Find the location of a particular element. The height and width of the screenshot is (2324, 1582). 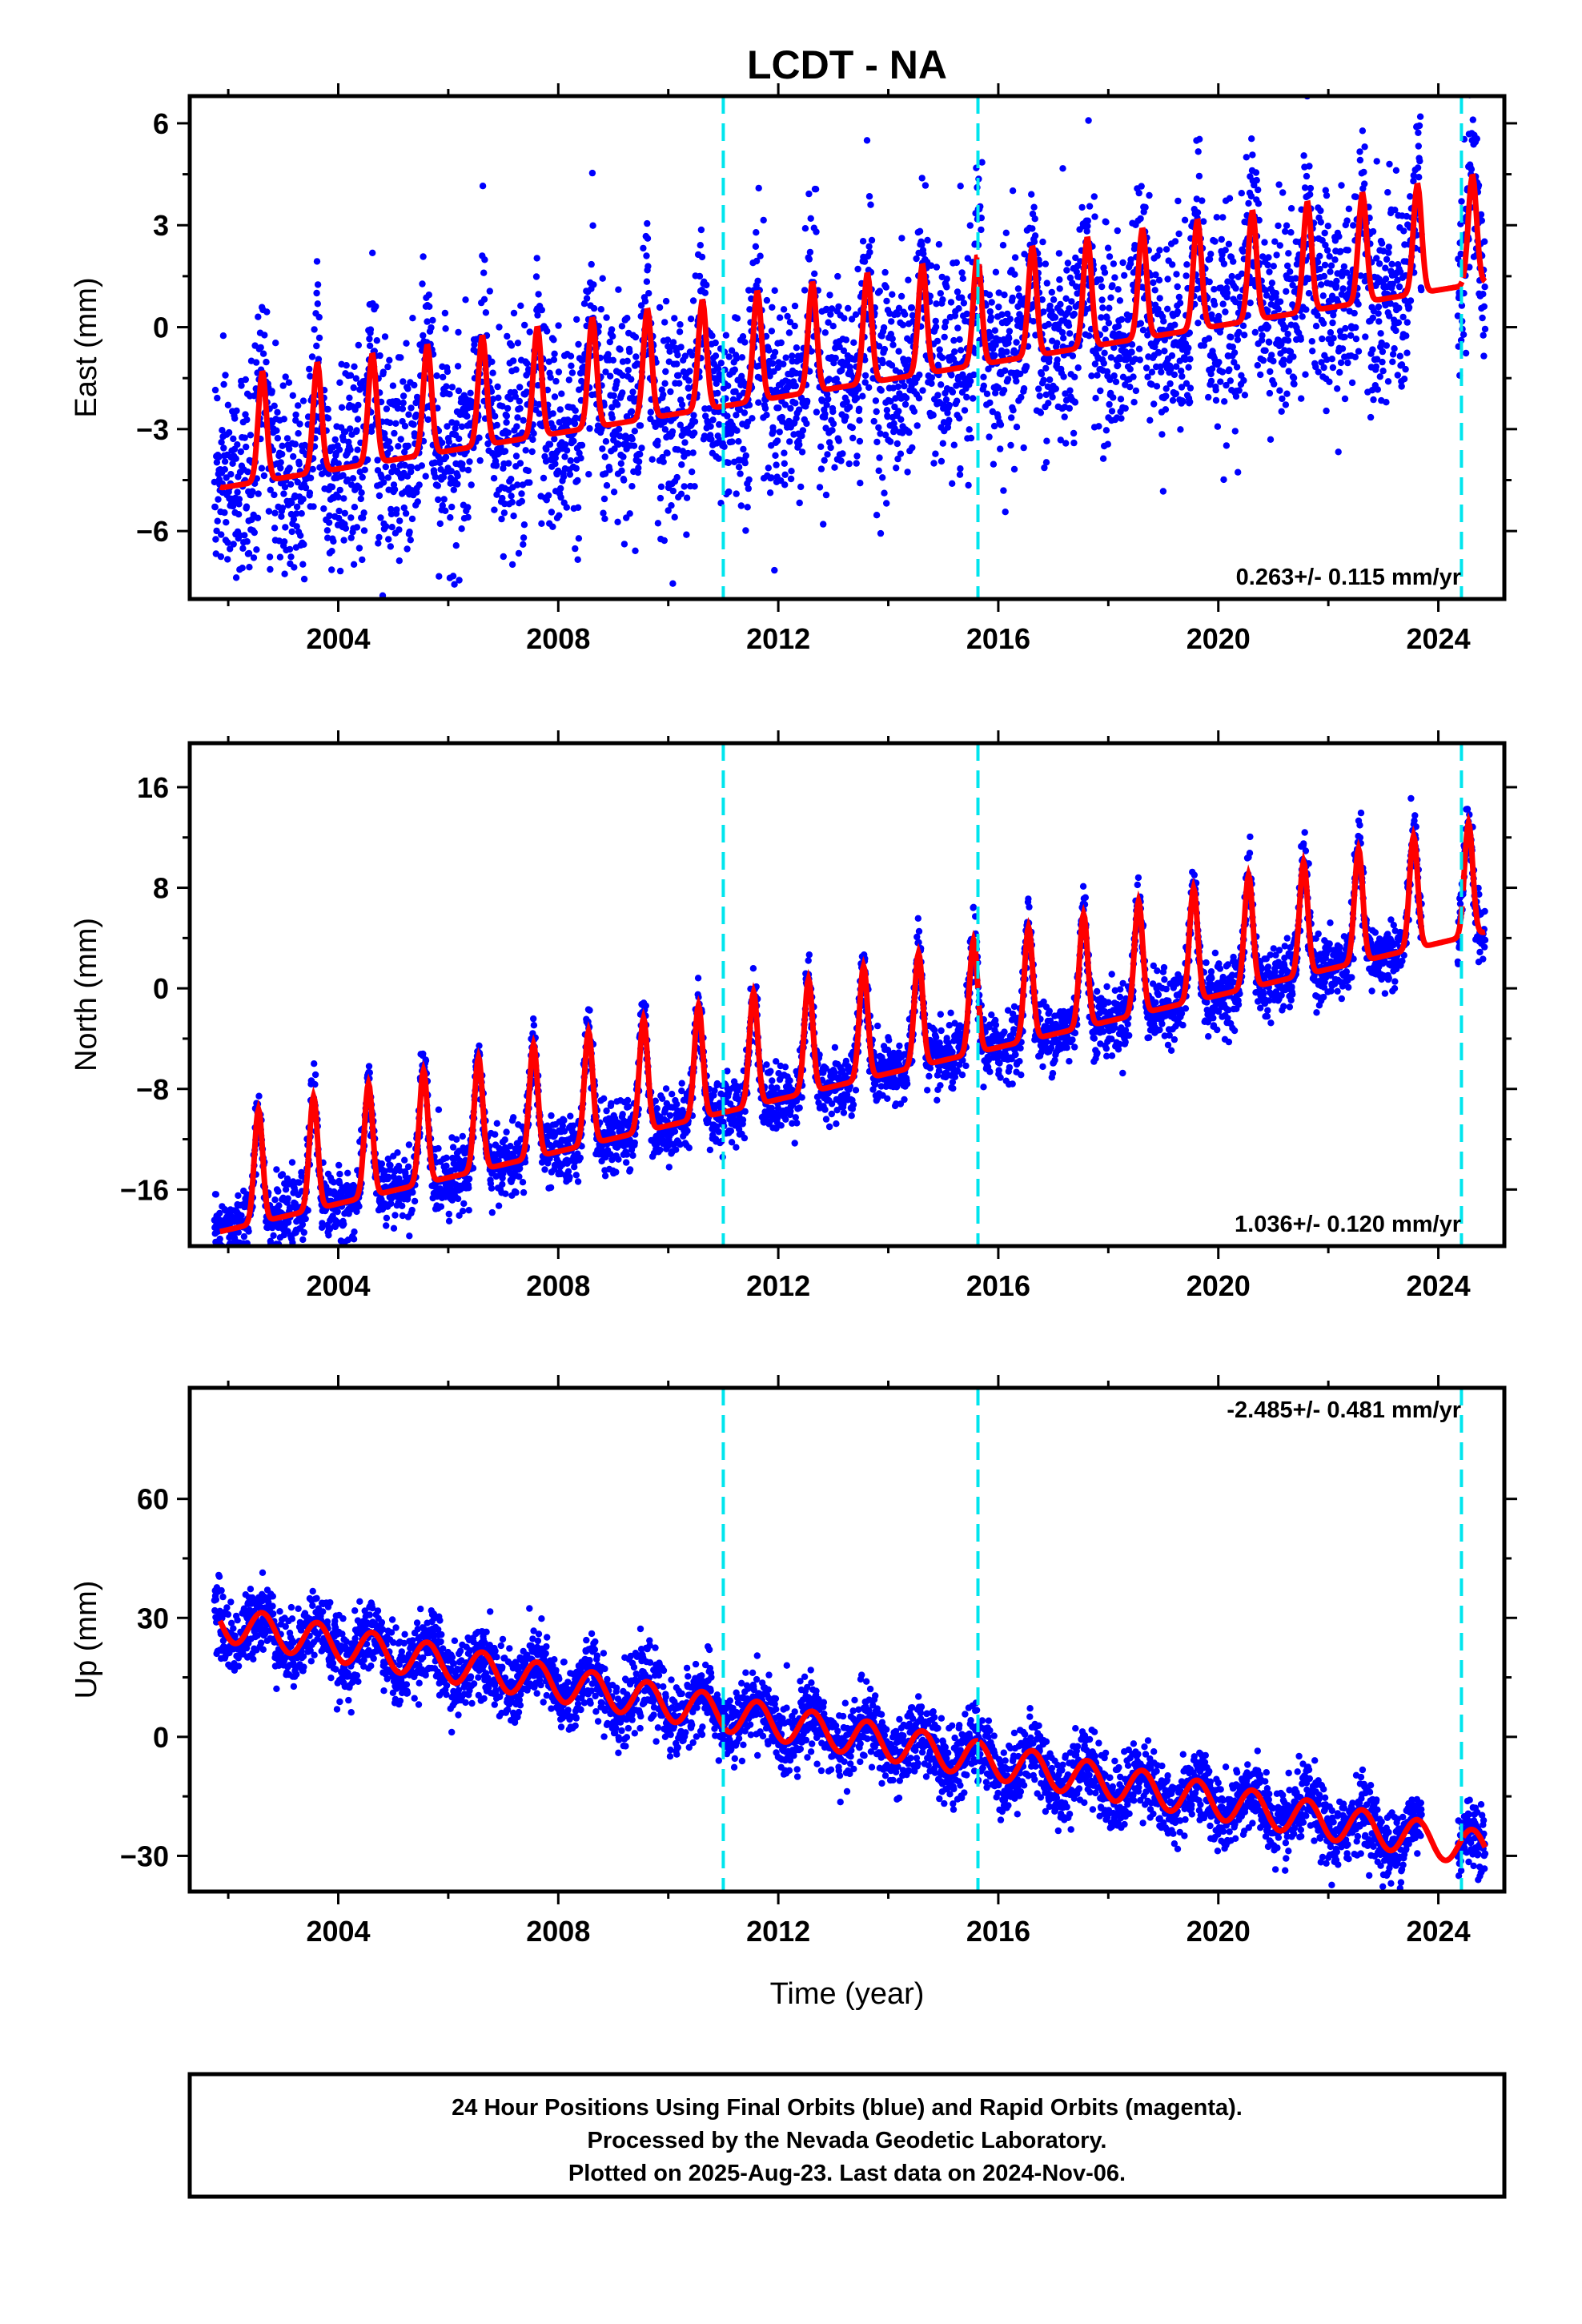

east-rate-label: 0.263+/- 0.115 mm/yr is located at coordinates (1349, 577).